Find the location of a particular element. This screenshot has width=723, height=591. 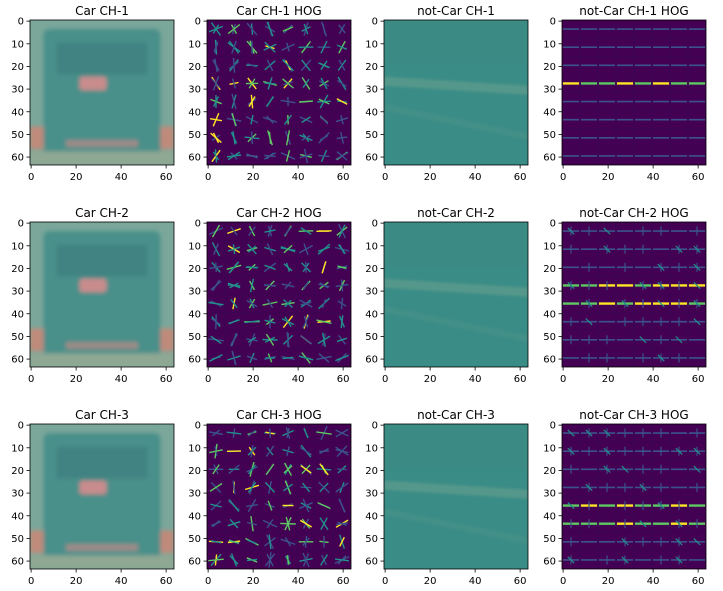

subplot-5: Car CH-2 0 20 40 60 0 10 20 30 40 50 60 is located at coordinates (93, 295).